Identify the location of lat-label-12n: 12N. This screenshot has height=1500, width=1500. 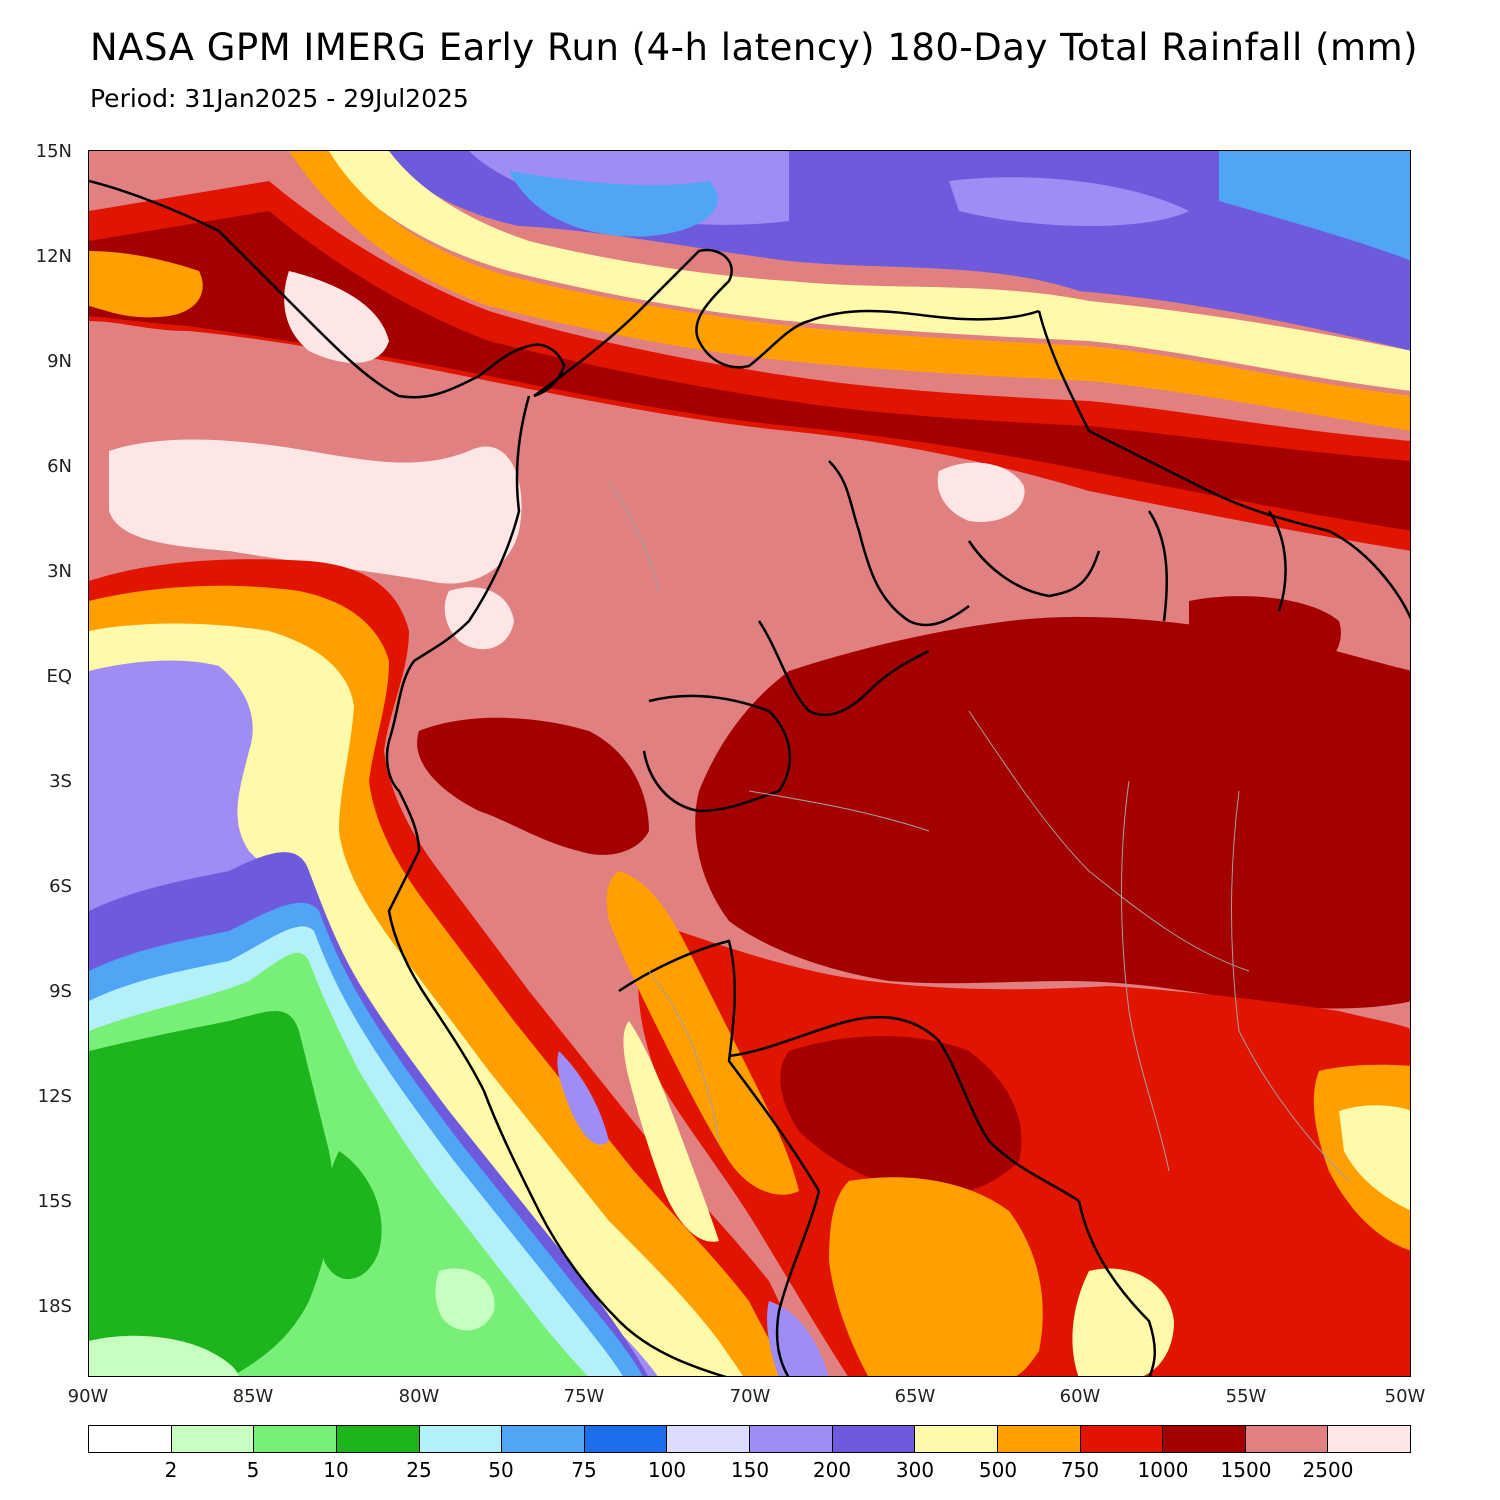
(53, 256).